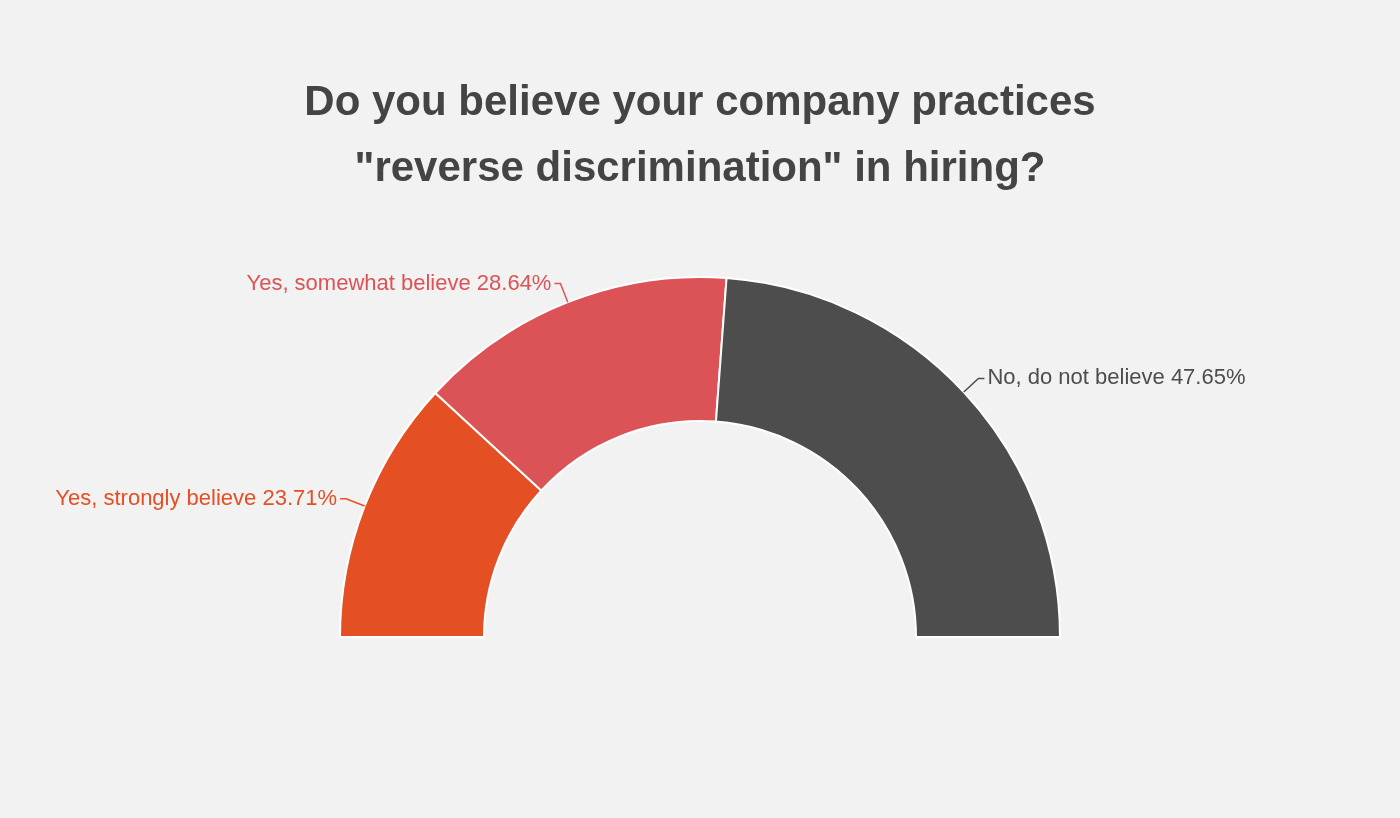 The height and width of the screenshot is (818, 1400). Describe the element at coordinates (1116, 377) in the screenshot. I see `slice-label: No, do not believe 47.65%` at that location.